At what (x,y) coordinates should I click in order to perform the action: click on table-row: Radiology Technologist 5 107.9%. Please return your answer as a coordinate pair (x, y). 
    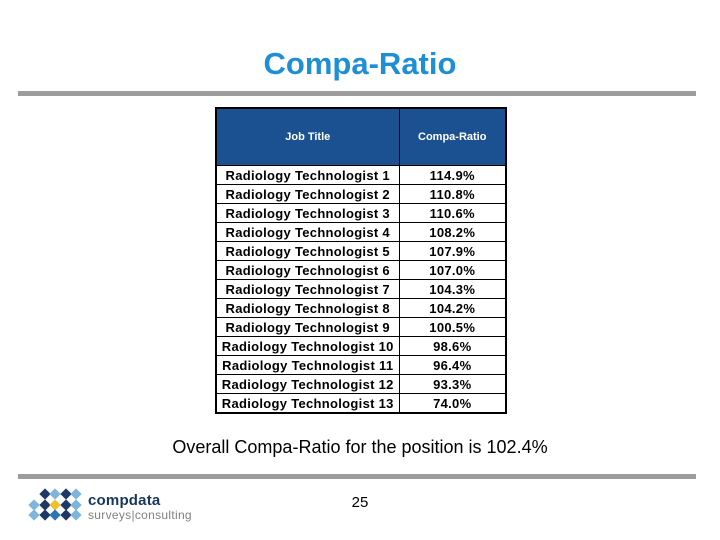
    Looking at the image, I should click on (361, 251).